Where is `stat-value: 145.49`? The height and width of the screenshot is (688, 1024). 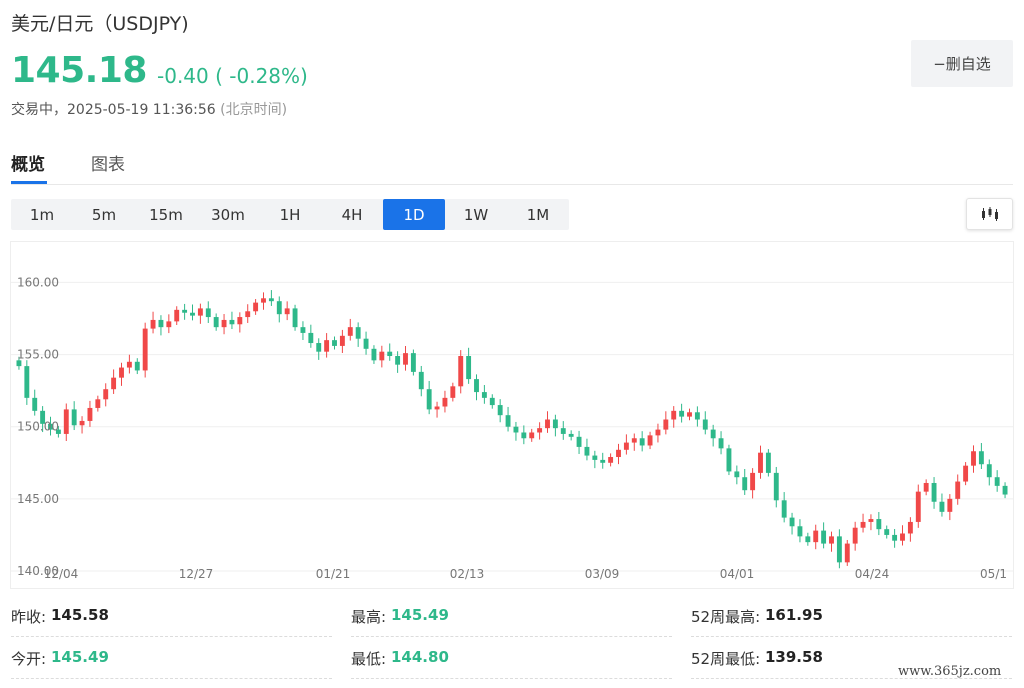 stat-value: 145.49 is located at coordinates (80, 657).